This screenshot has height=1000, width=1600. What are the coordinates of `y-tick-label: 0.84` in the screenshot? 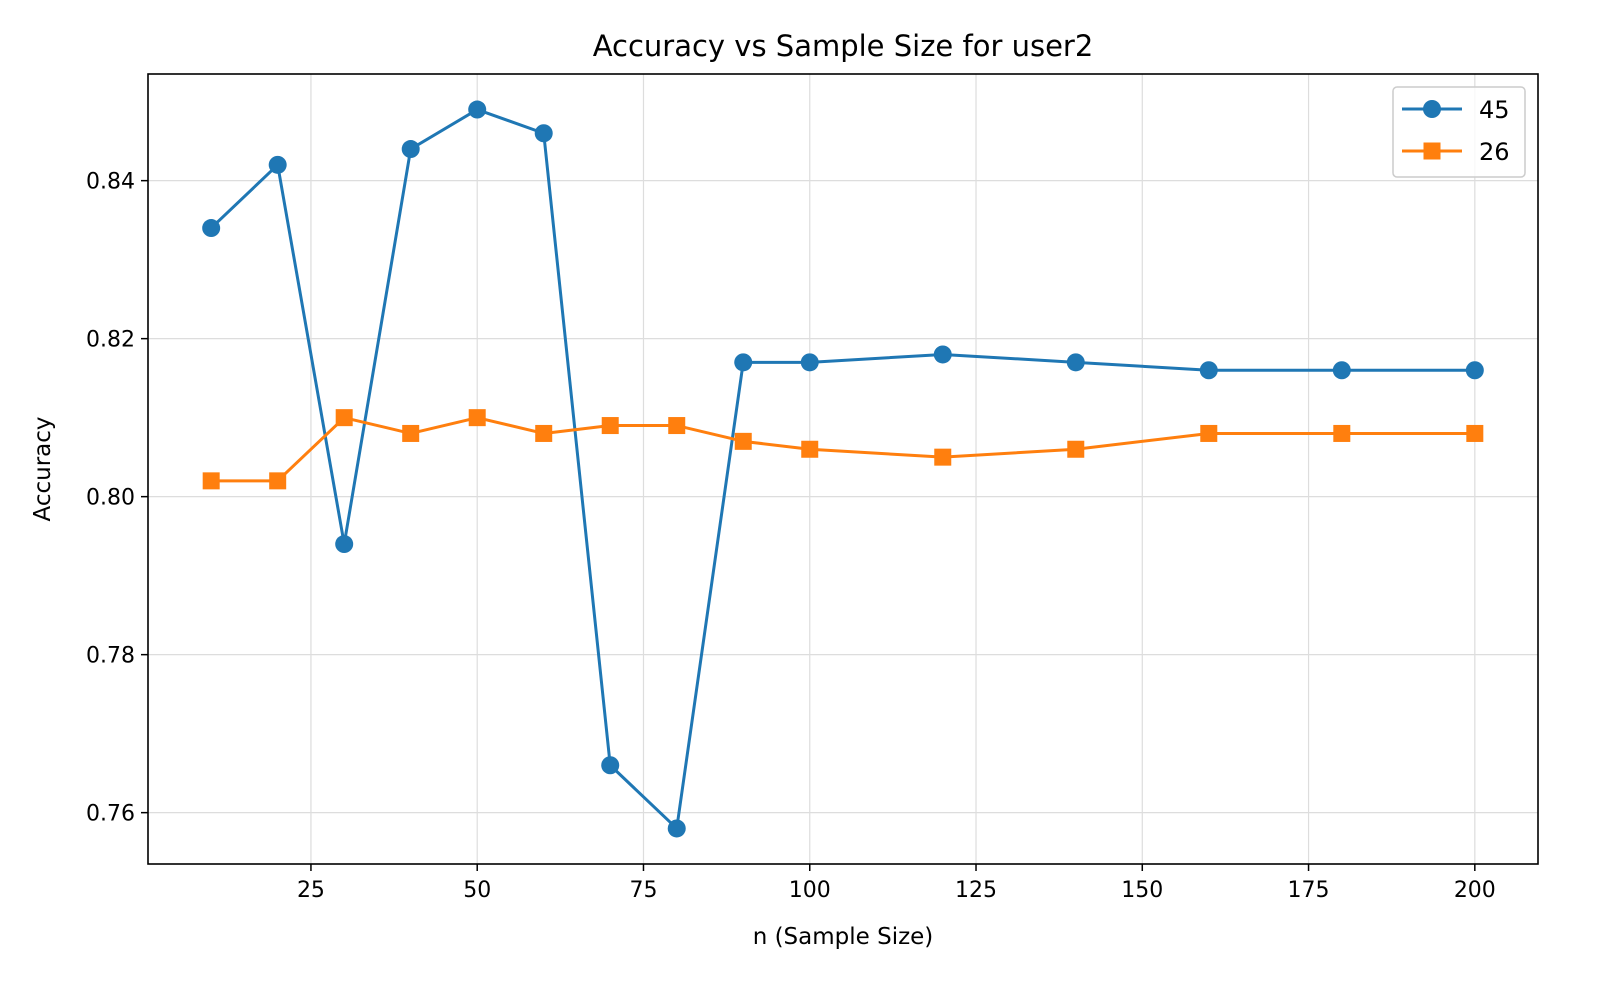 It's located at (110, 182).